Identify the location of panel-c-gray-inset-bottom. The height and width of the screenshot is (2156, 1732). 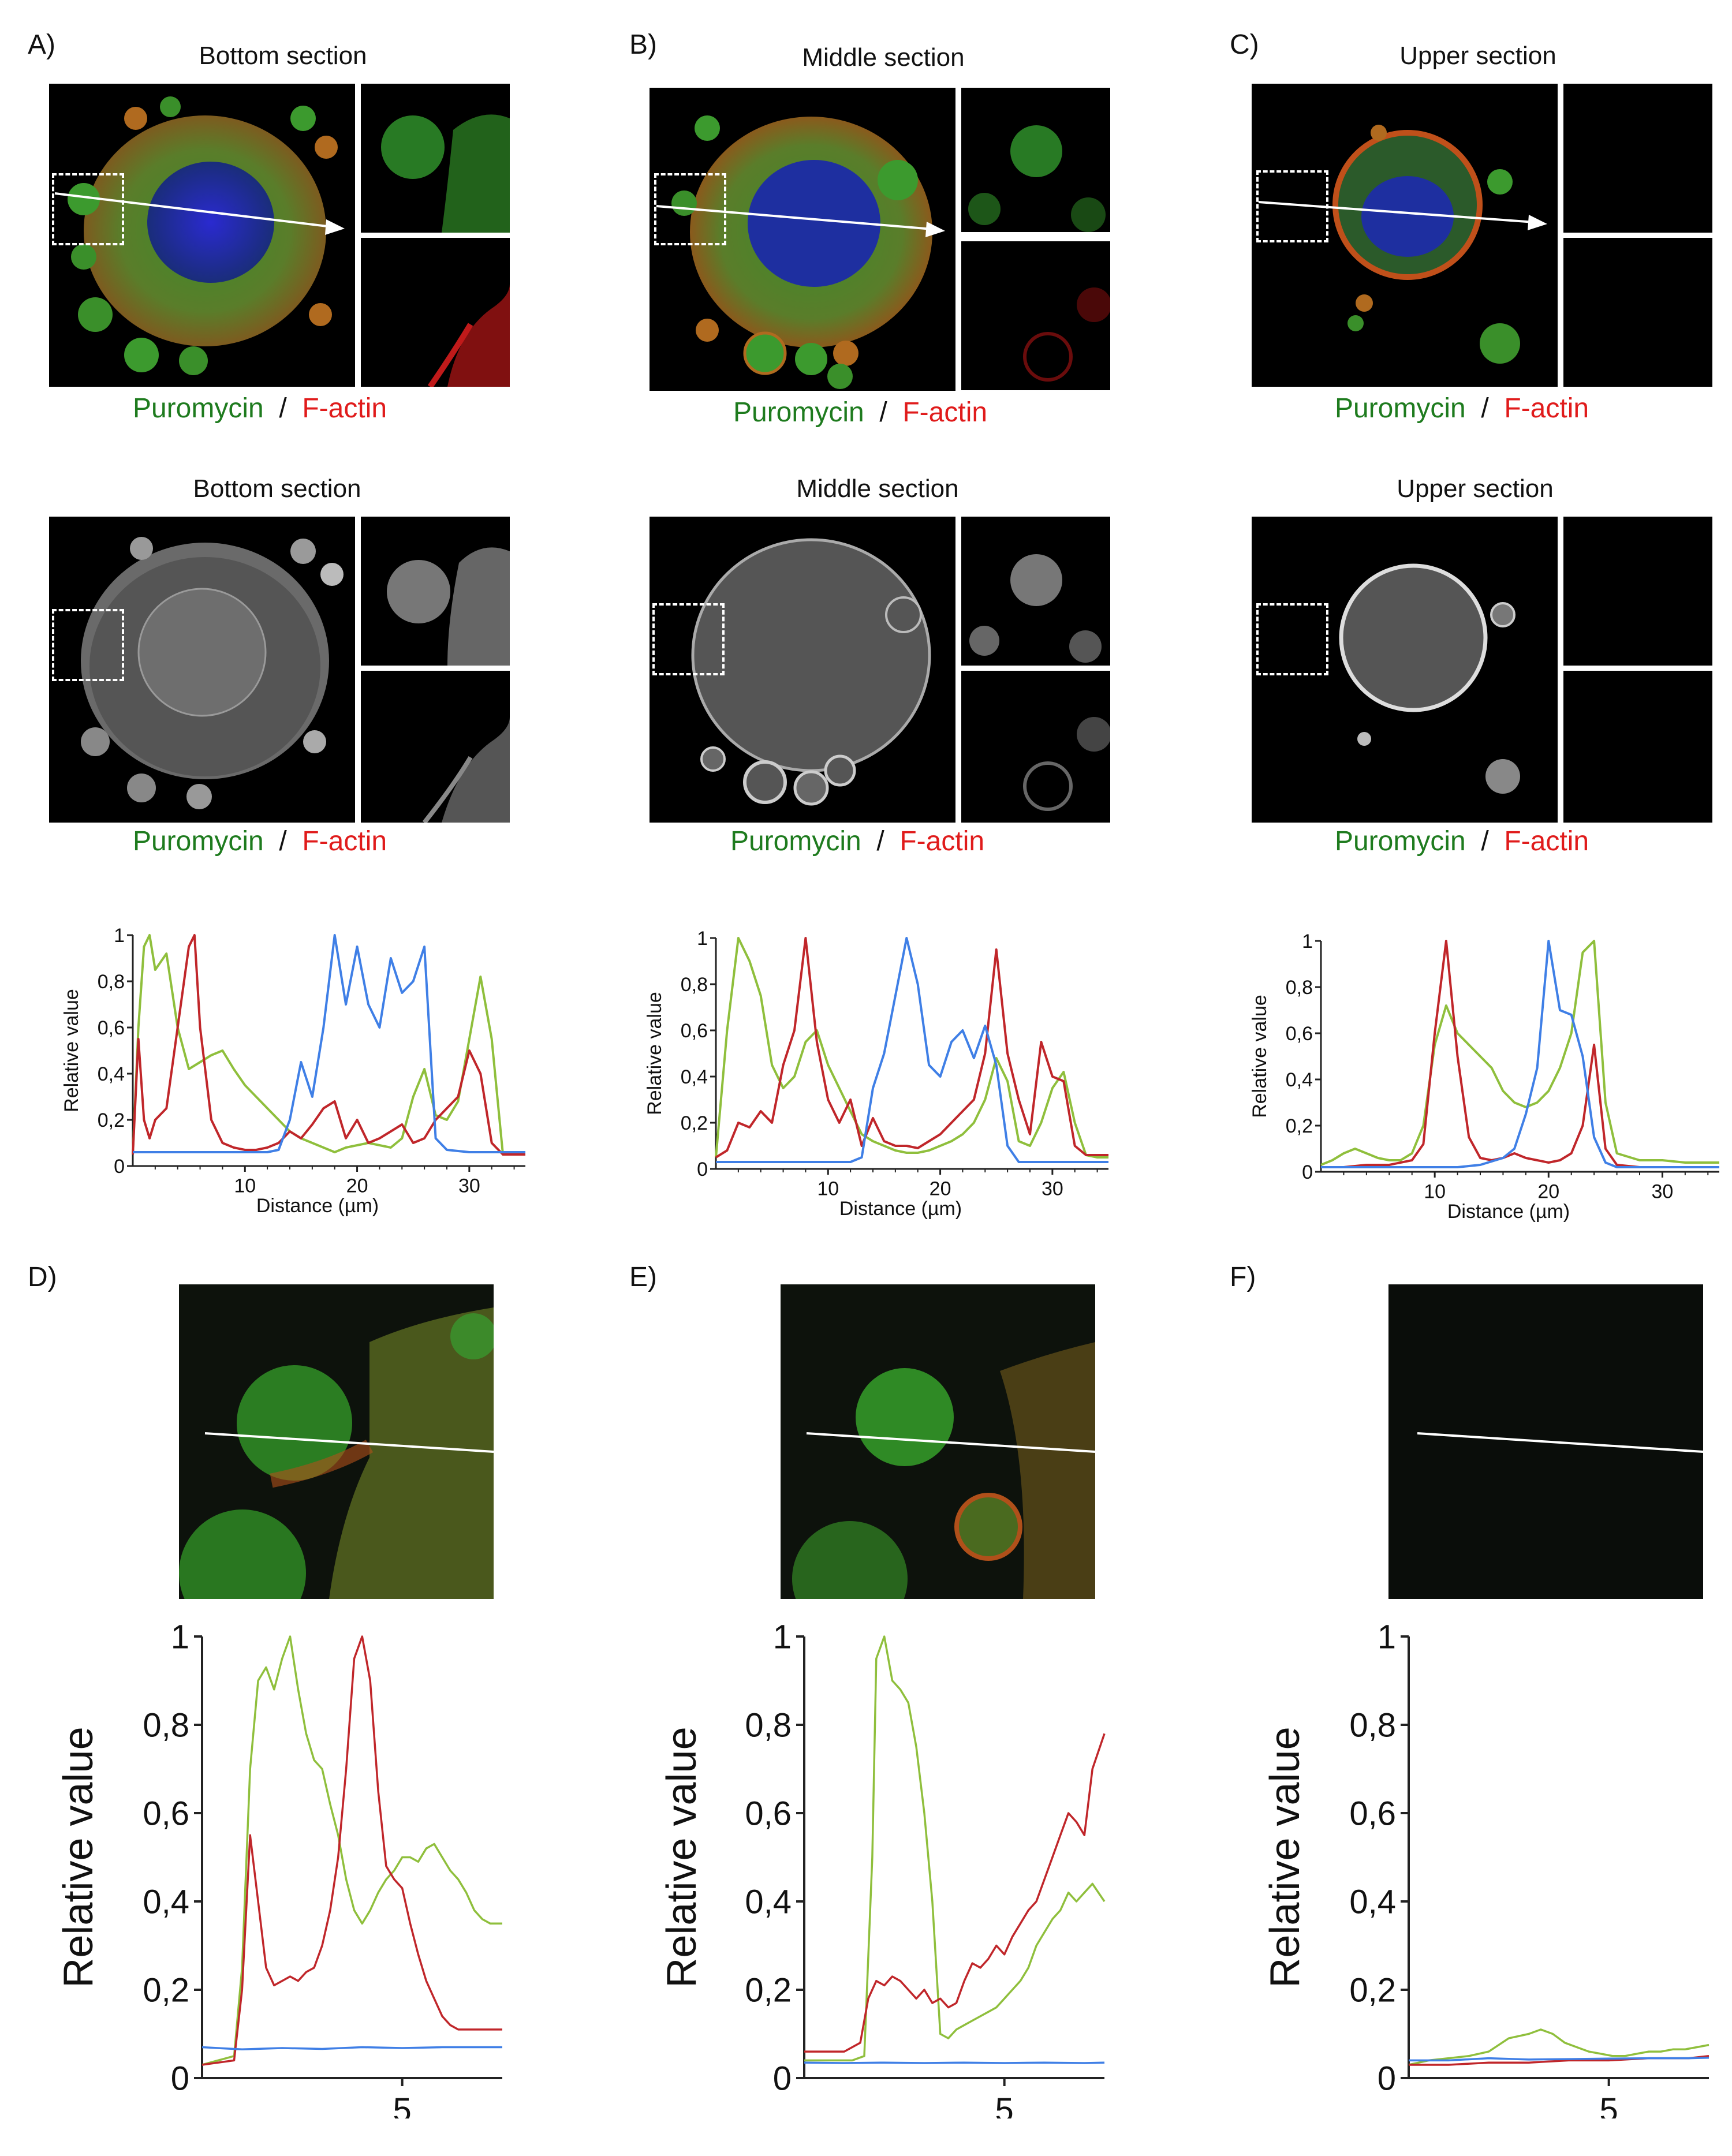
(1638, 747).